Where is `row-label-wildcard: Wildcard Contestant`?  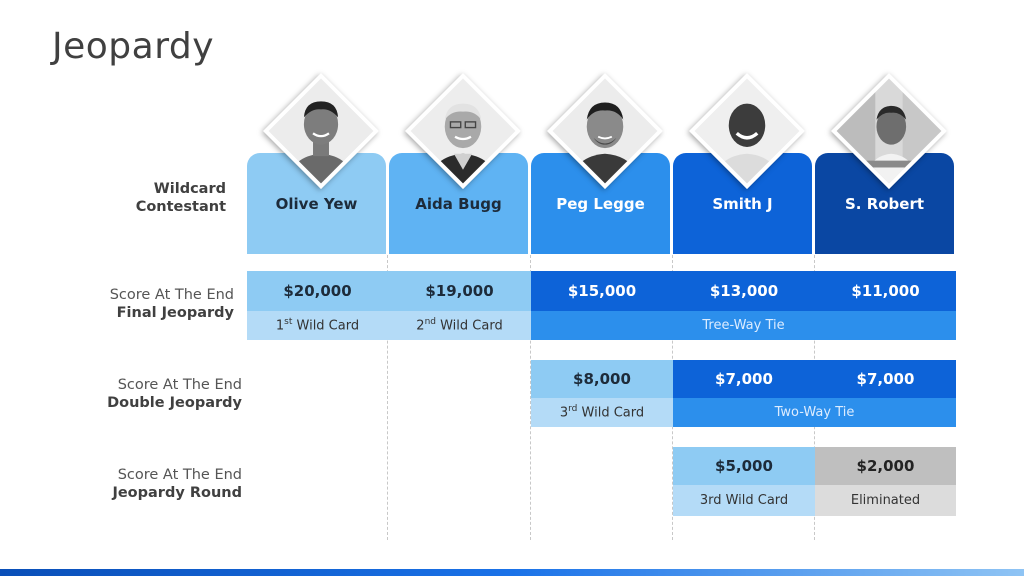 row-label-wildcard: Wildcard Contestant is located at coordinates (168, 198).